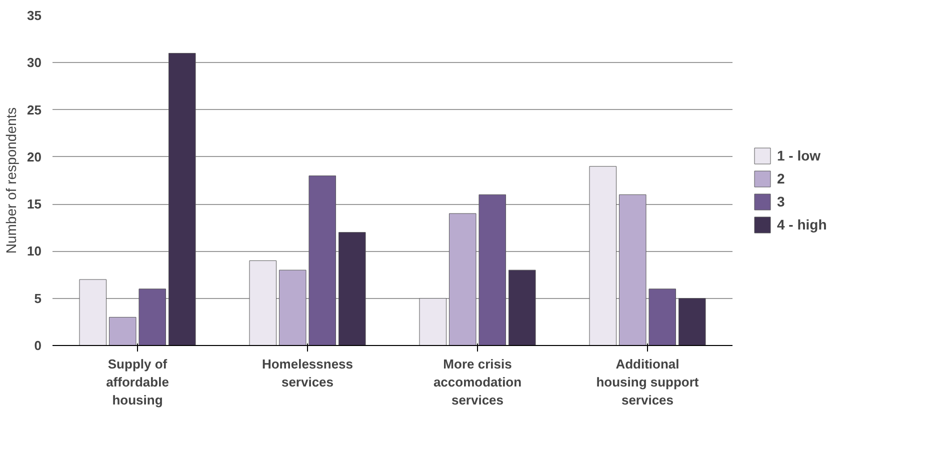 This screenshot has width=940, height=468. Describe the element at coordinates (308, 373) in the screenshot. I see `x-tick-label: Homelessness services` at that location.